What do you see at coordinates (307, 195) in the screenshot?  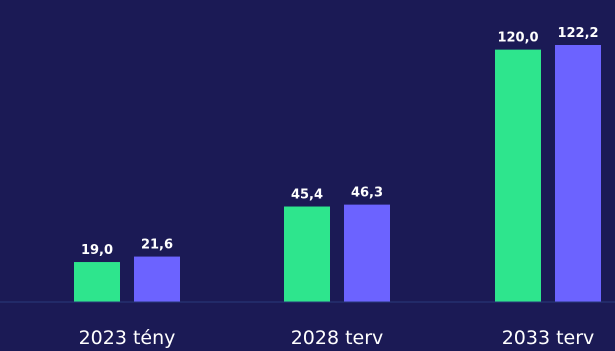 I see `value-label-1-2: 45,4` at bounding box center [307, 195].